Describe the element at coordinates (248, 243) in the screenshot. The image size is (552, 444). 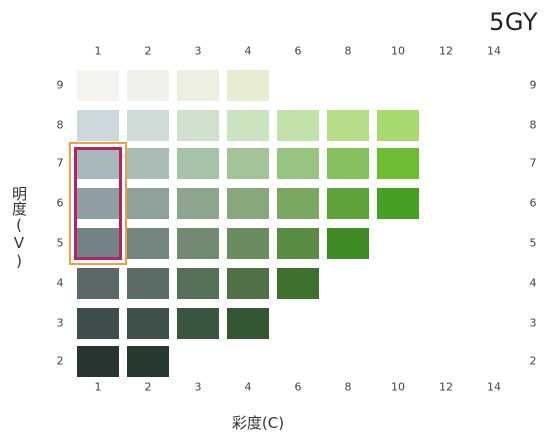
I see `color-chip-v5-c4` at that location.